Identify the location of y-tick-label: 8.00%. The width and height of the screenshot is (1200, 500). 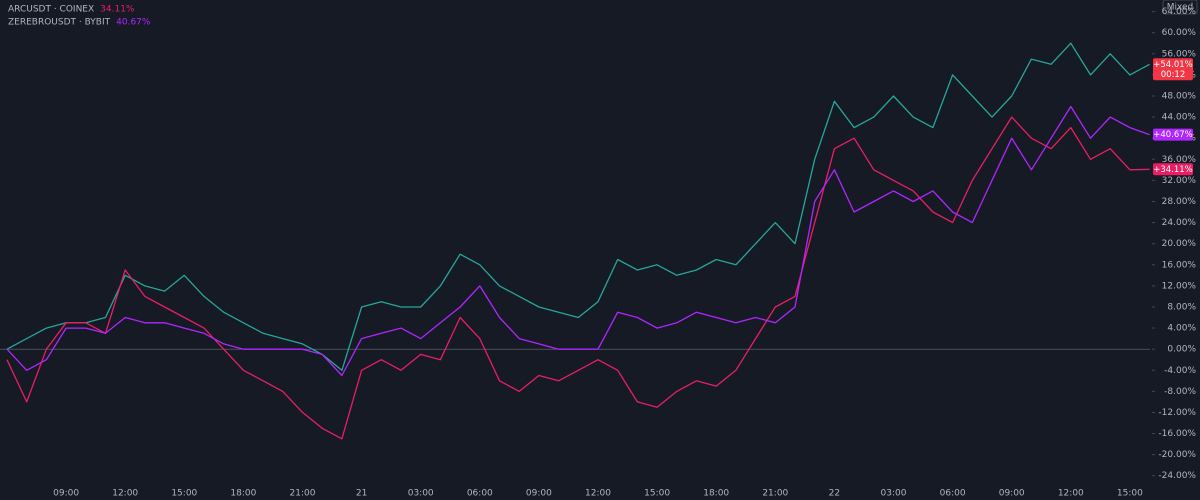
(1181, 307).